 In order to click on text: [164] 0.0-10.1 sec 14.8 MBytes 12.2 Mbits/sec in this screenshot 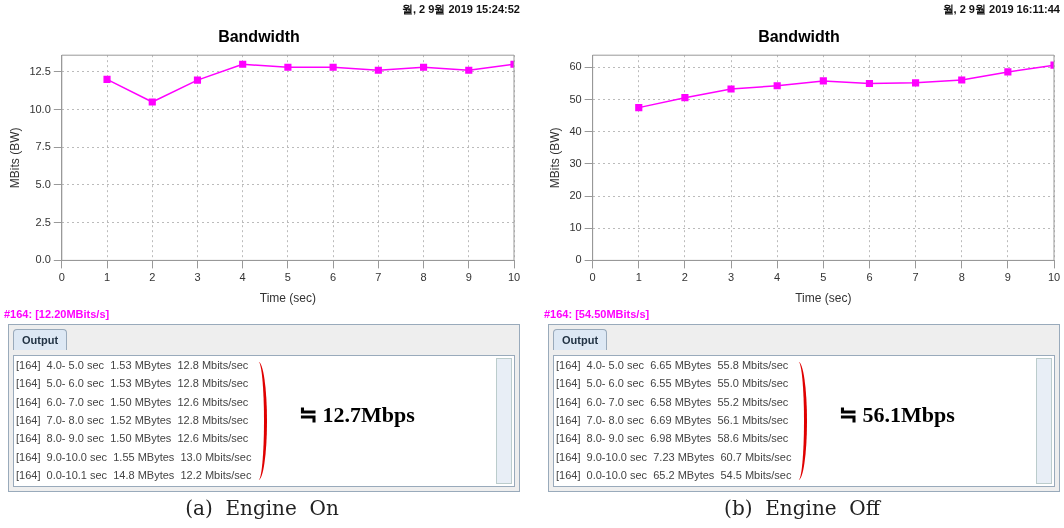, I will do `click(134, 474)`.